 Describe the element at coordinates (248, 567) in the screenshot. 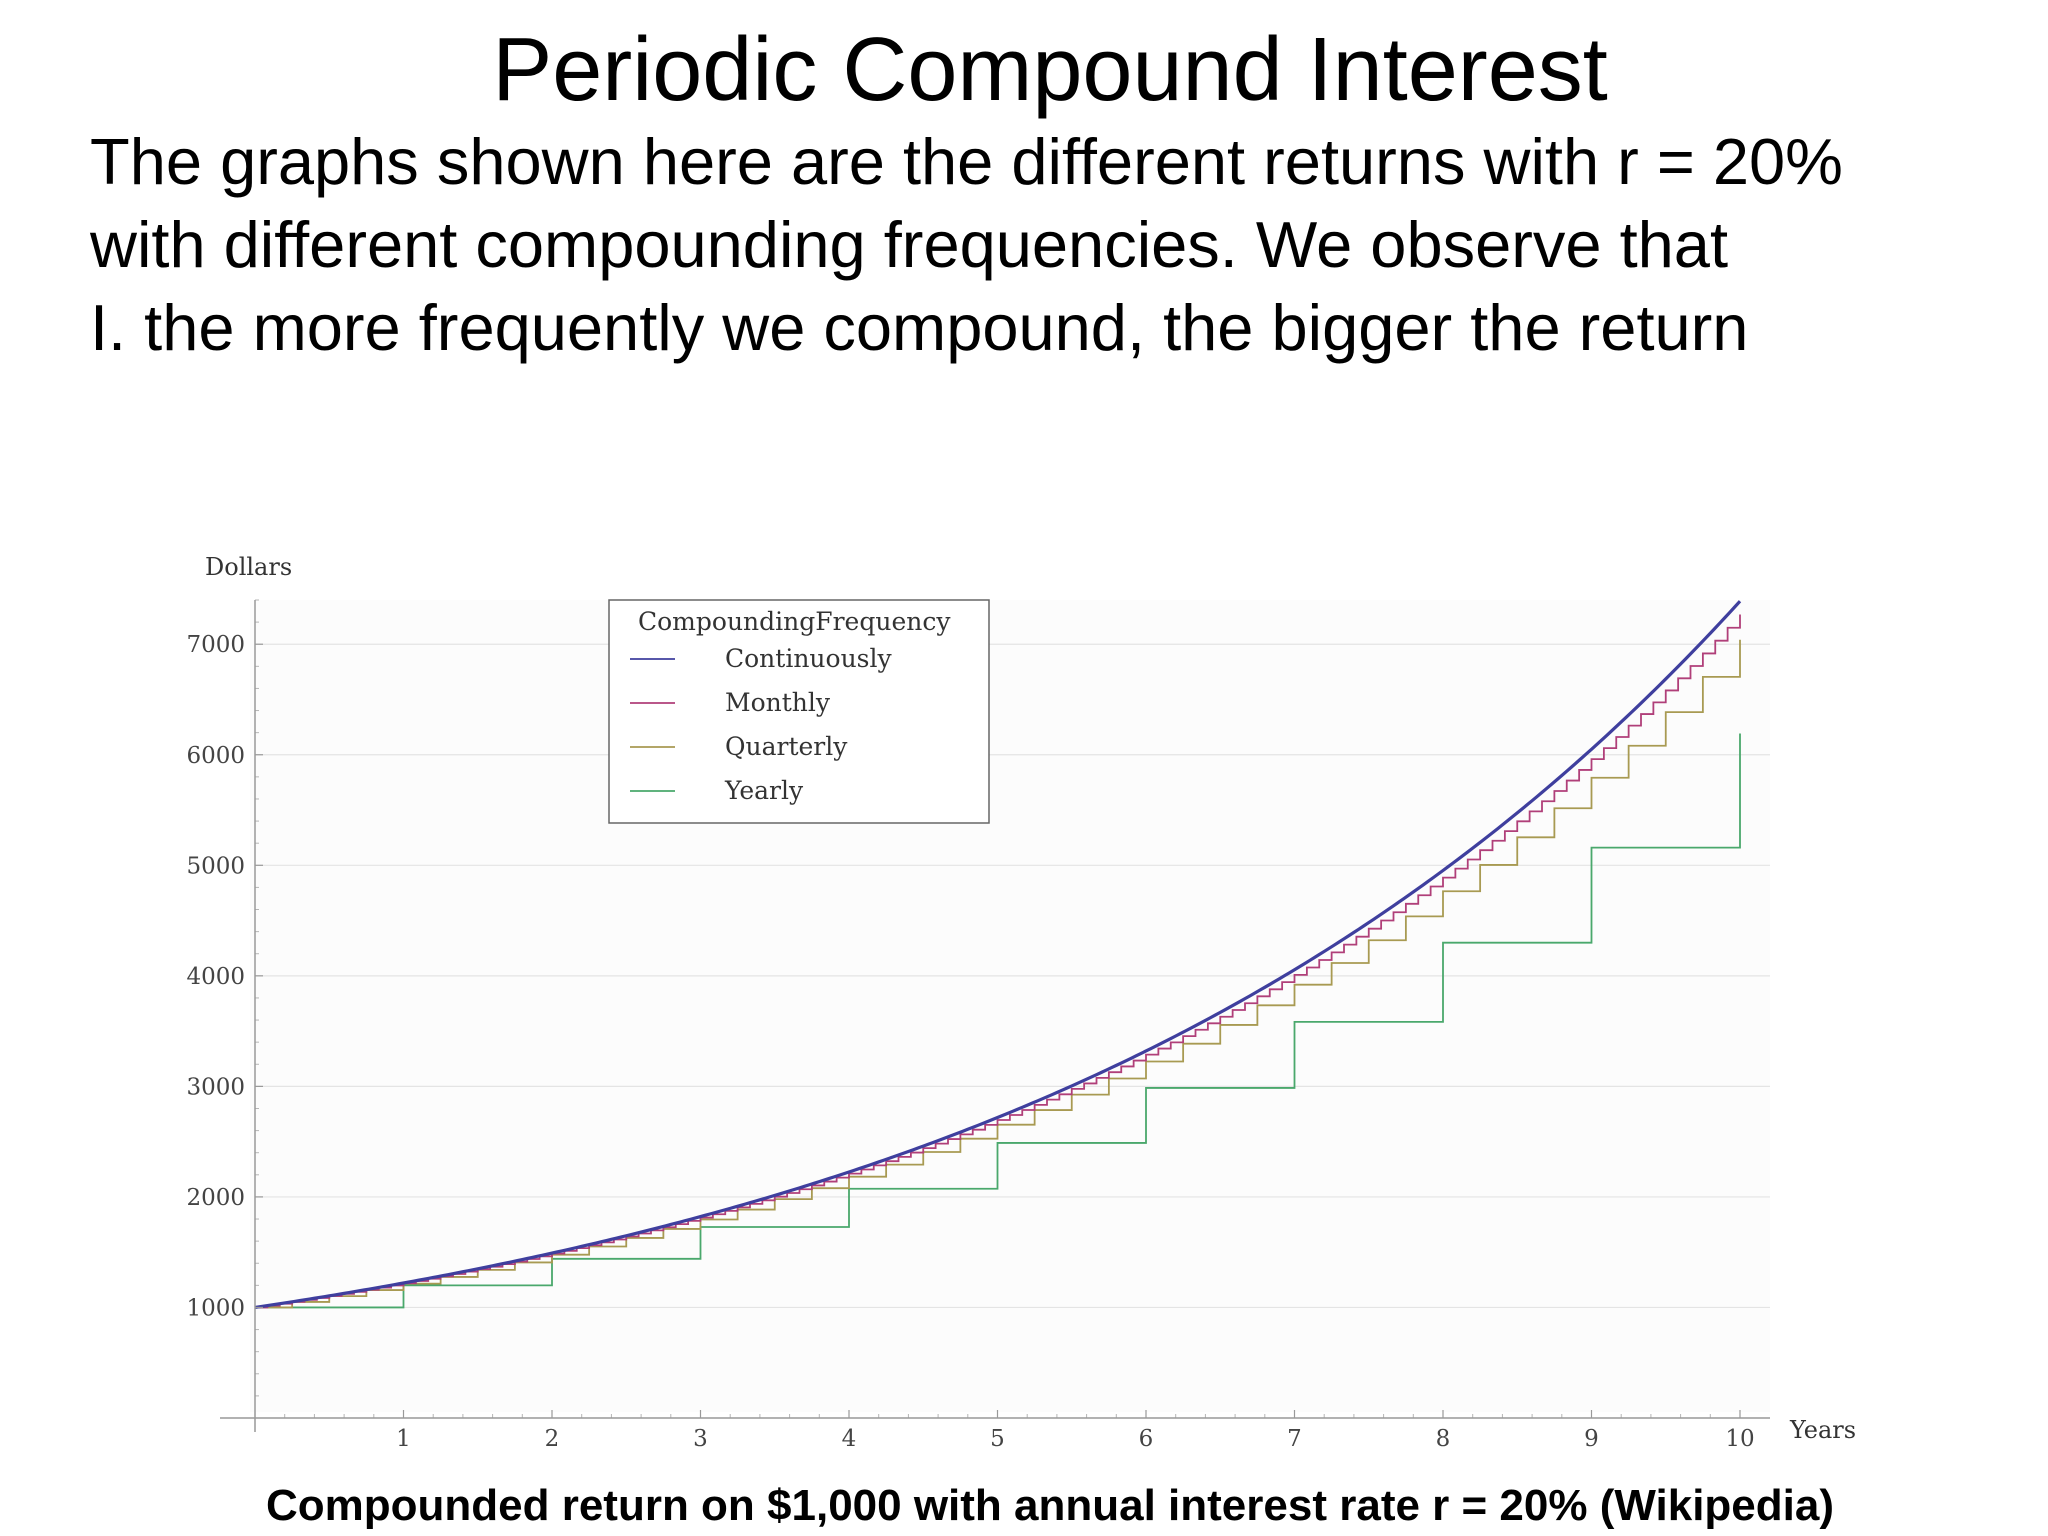

I see `y-axis-label: Dollars` at that location.